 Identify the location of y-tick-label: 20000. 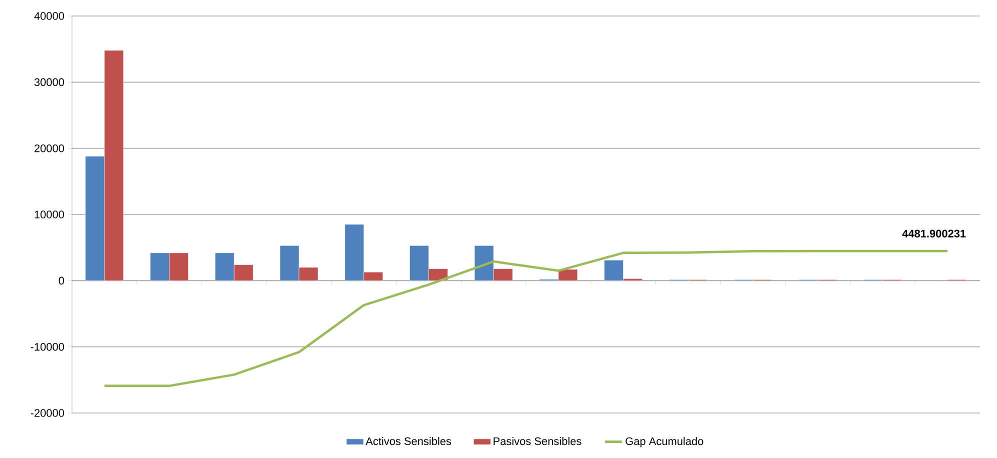
(49, 148).